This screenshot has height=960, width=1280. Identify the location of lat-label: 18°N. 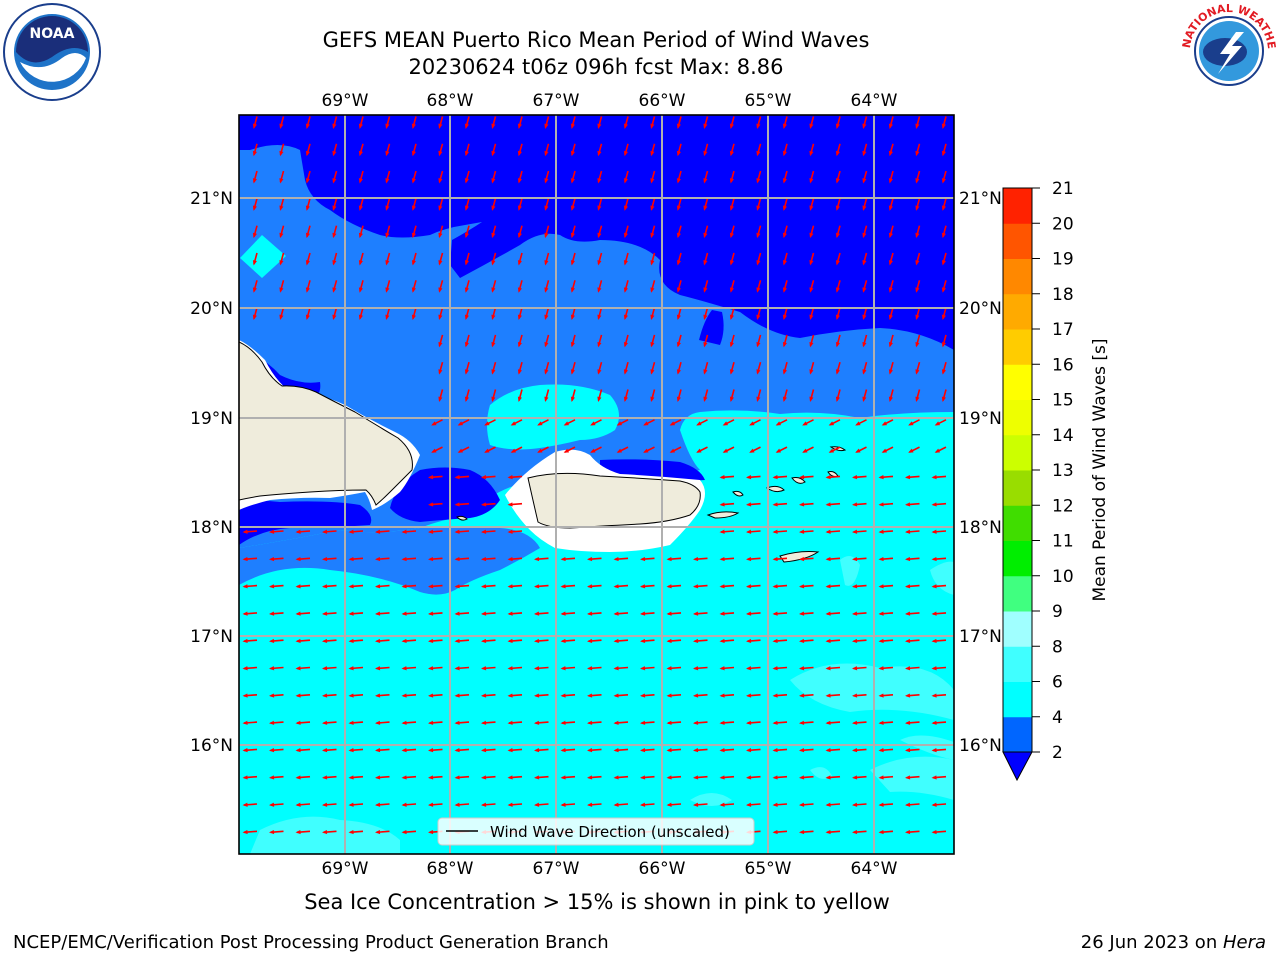
(980, 528).